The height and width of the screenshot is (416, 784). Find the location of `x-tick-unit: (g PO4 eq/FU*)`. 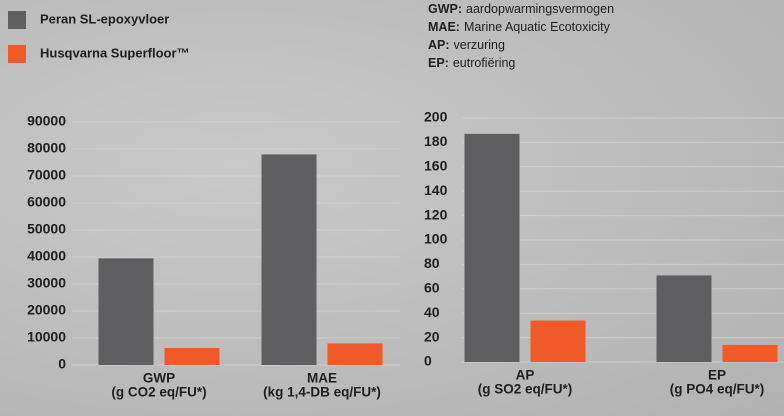

x-tick-unit: (g PO4 eq/FU*) is located at coordinates (717, 389).